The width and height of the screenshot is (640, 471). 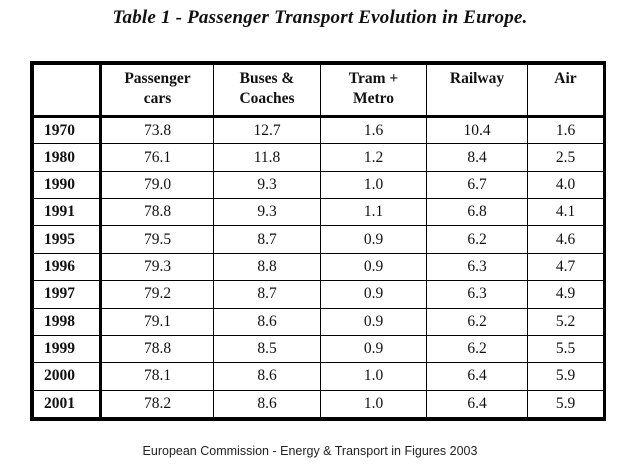 I want to click on table-row: 1996 79.3 8.8 0.9 6.3 4.7, so click(x=318, y=267).